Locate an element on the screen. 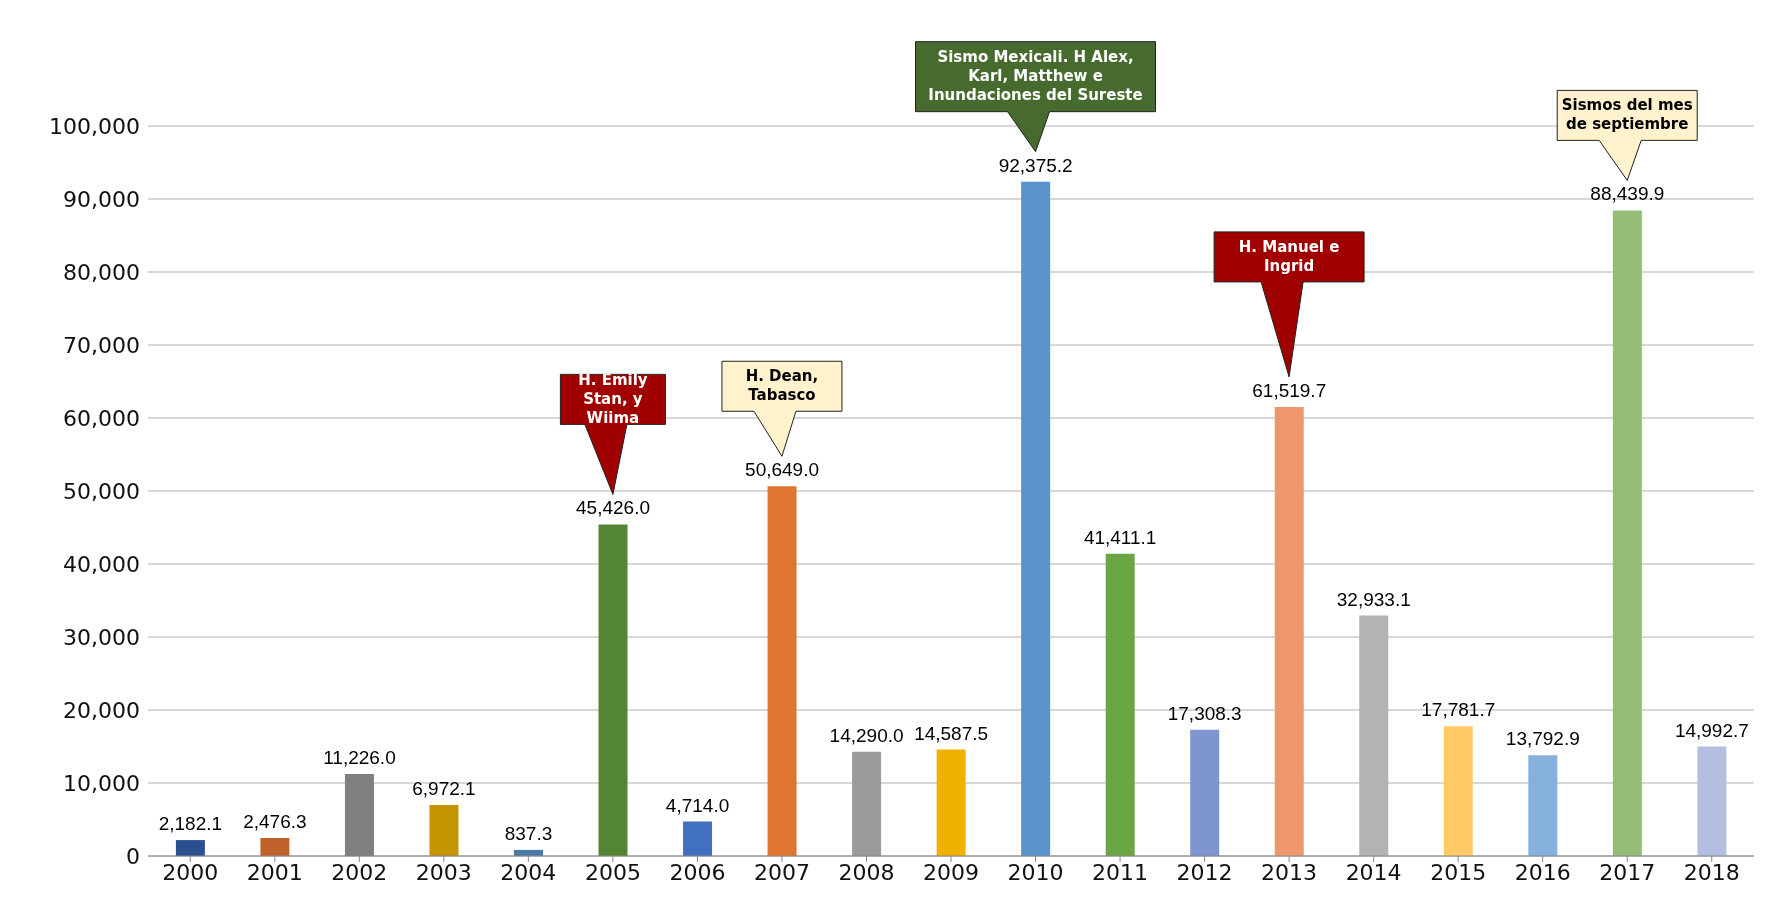 The width and height of the screenshot is (1772, 909). annotation: Sismos del mes de septiembre is located at coordinates (1627, 115).